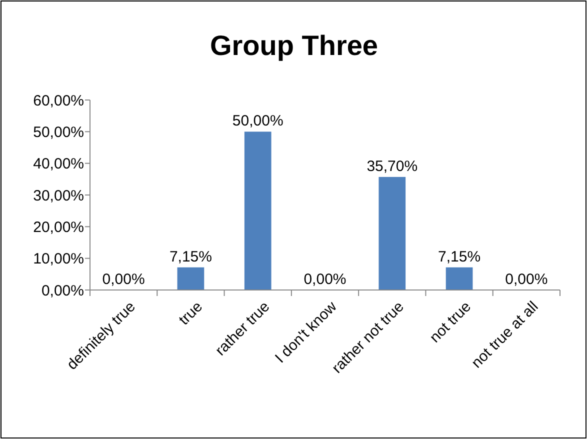  Describe the element at coordinates (58, 164) in the screenshot. I see `y-tick-label: 40,00%` at that location.